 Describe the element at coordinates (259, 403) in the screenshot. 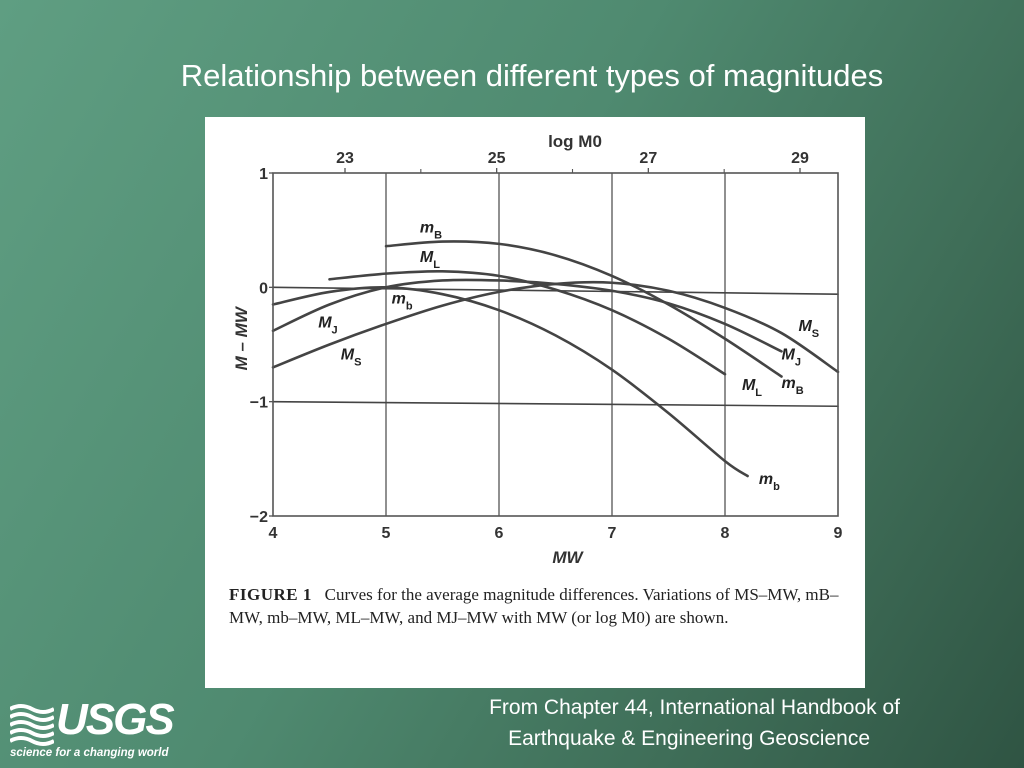

I see `y-tick-label: −1` at that location.